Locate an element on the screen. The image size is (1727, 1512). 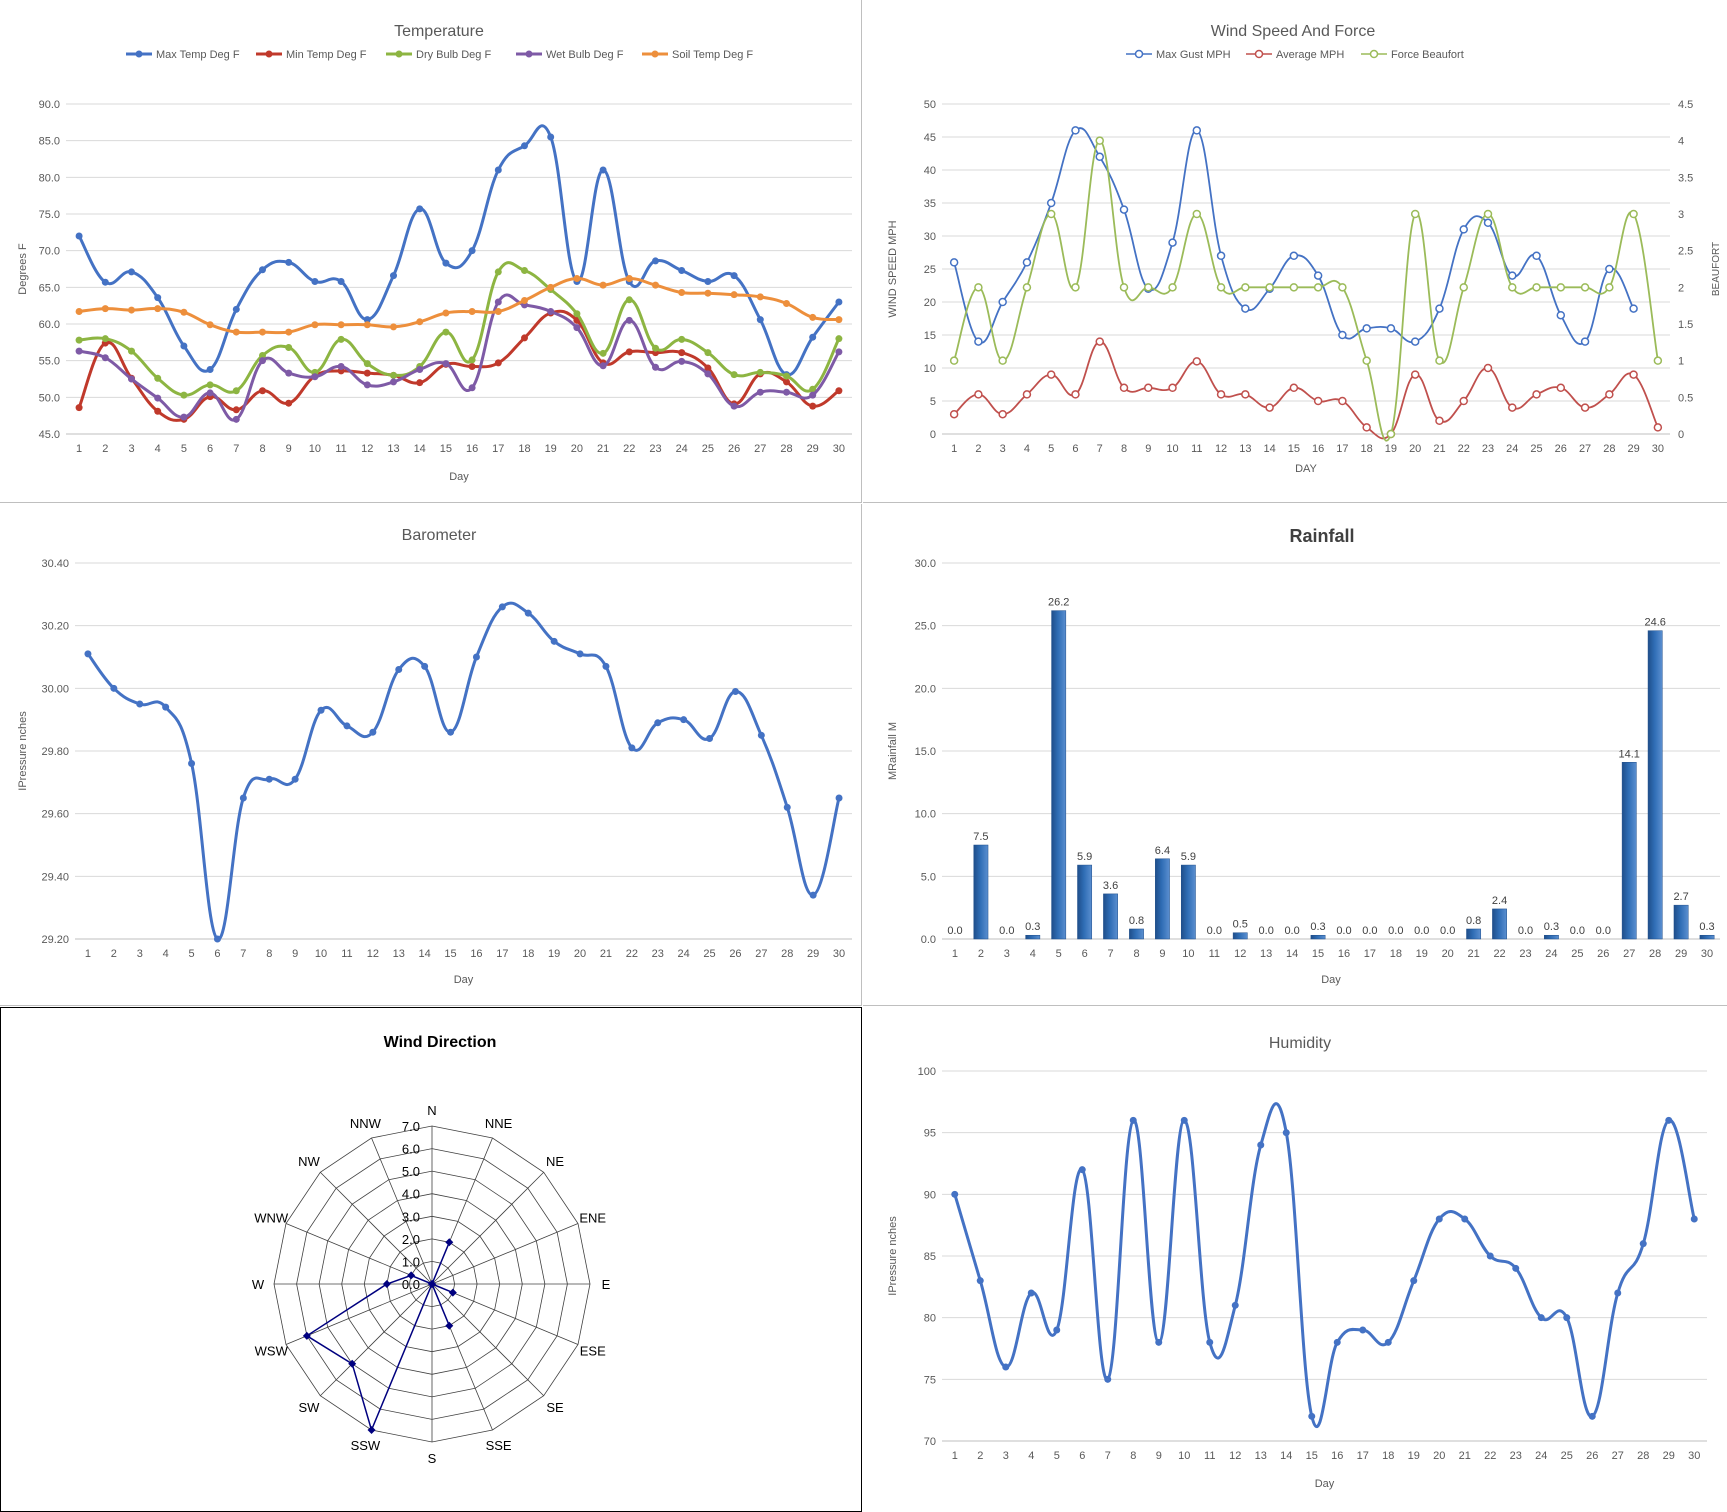
x-tick-label: 29 is located at coordinates (1681, 954).